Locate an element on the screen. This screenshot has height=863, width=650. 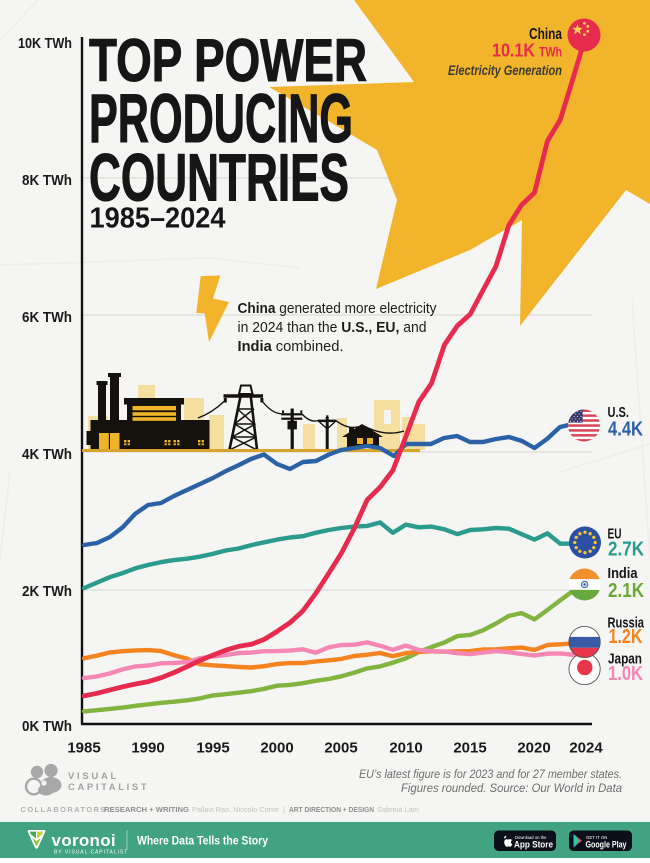
svg-text: U.S. is located at coordinates (619, 412).